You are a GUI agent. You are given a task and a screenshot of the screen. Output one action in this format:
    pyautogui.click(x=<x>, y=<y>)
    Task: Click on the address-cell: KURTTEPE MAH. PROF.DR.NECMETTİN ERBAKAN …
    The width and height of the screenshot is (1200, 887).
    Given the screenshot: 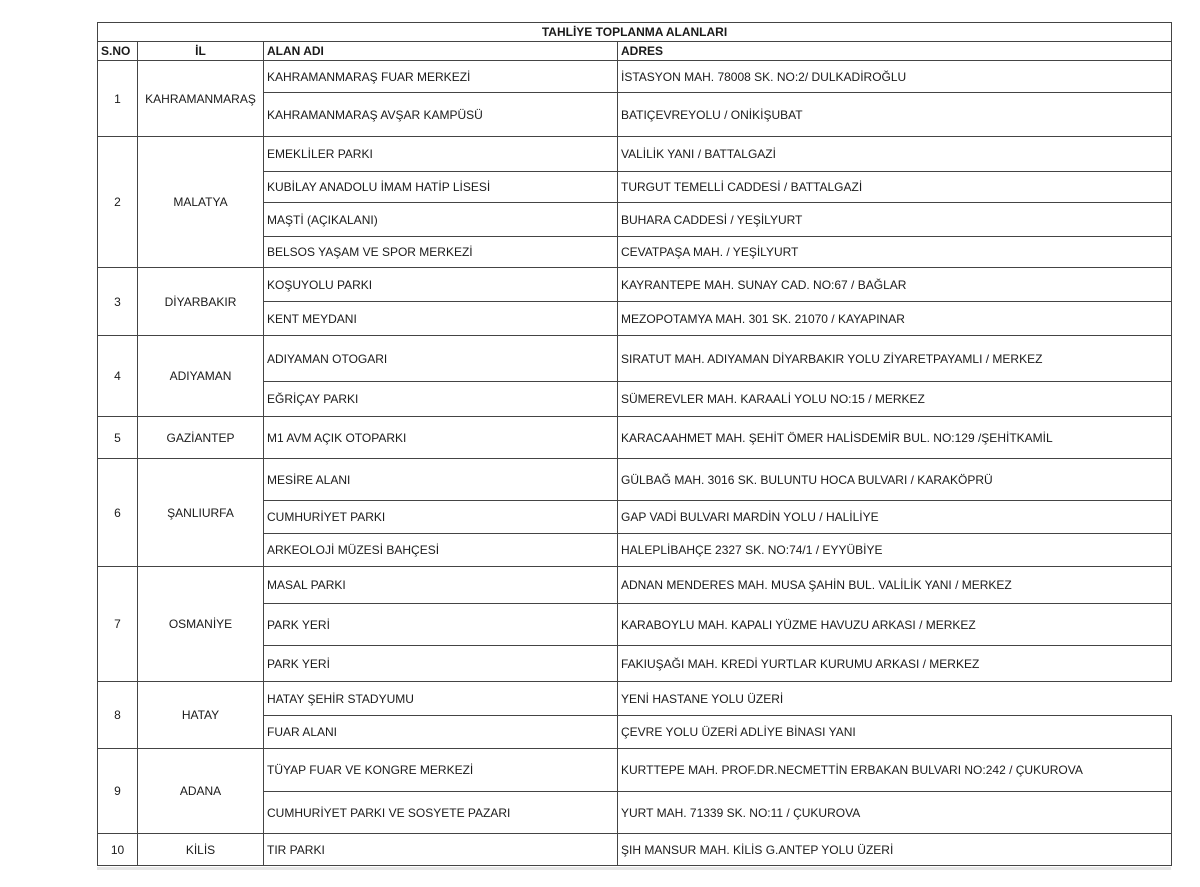 What is the action you would take?
    pyautogui.click(x=894, y=770)
    